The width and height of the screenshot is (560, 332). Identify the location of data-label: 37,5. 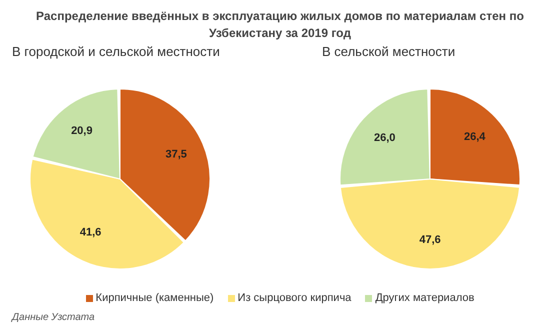
(176, 154).